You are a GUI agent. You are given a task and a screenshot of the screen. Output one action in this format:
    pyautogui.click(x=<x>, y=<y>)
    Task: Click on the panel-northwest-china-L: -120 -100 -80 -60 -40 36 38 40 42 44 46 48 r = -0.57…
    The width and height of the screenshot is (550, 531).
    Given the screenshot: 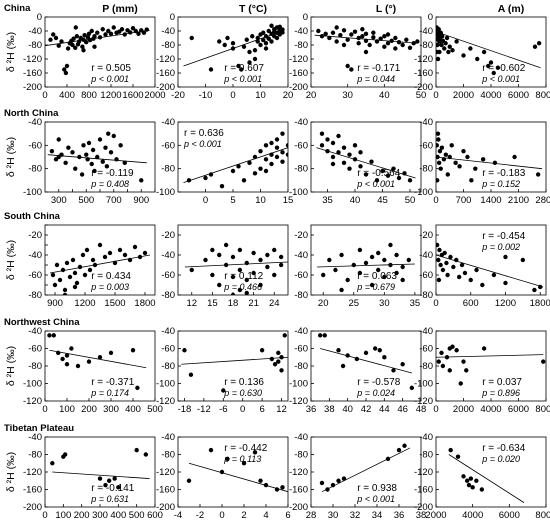 What is the action you would take?
    pyautogui.click(x=357, y=370)
    